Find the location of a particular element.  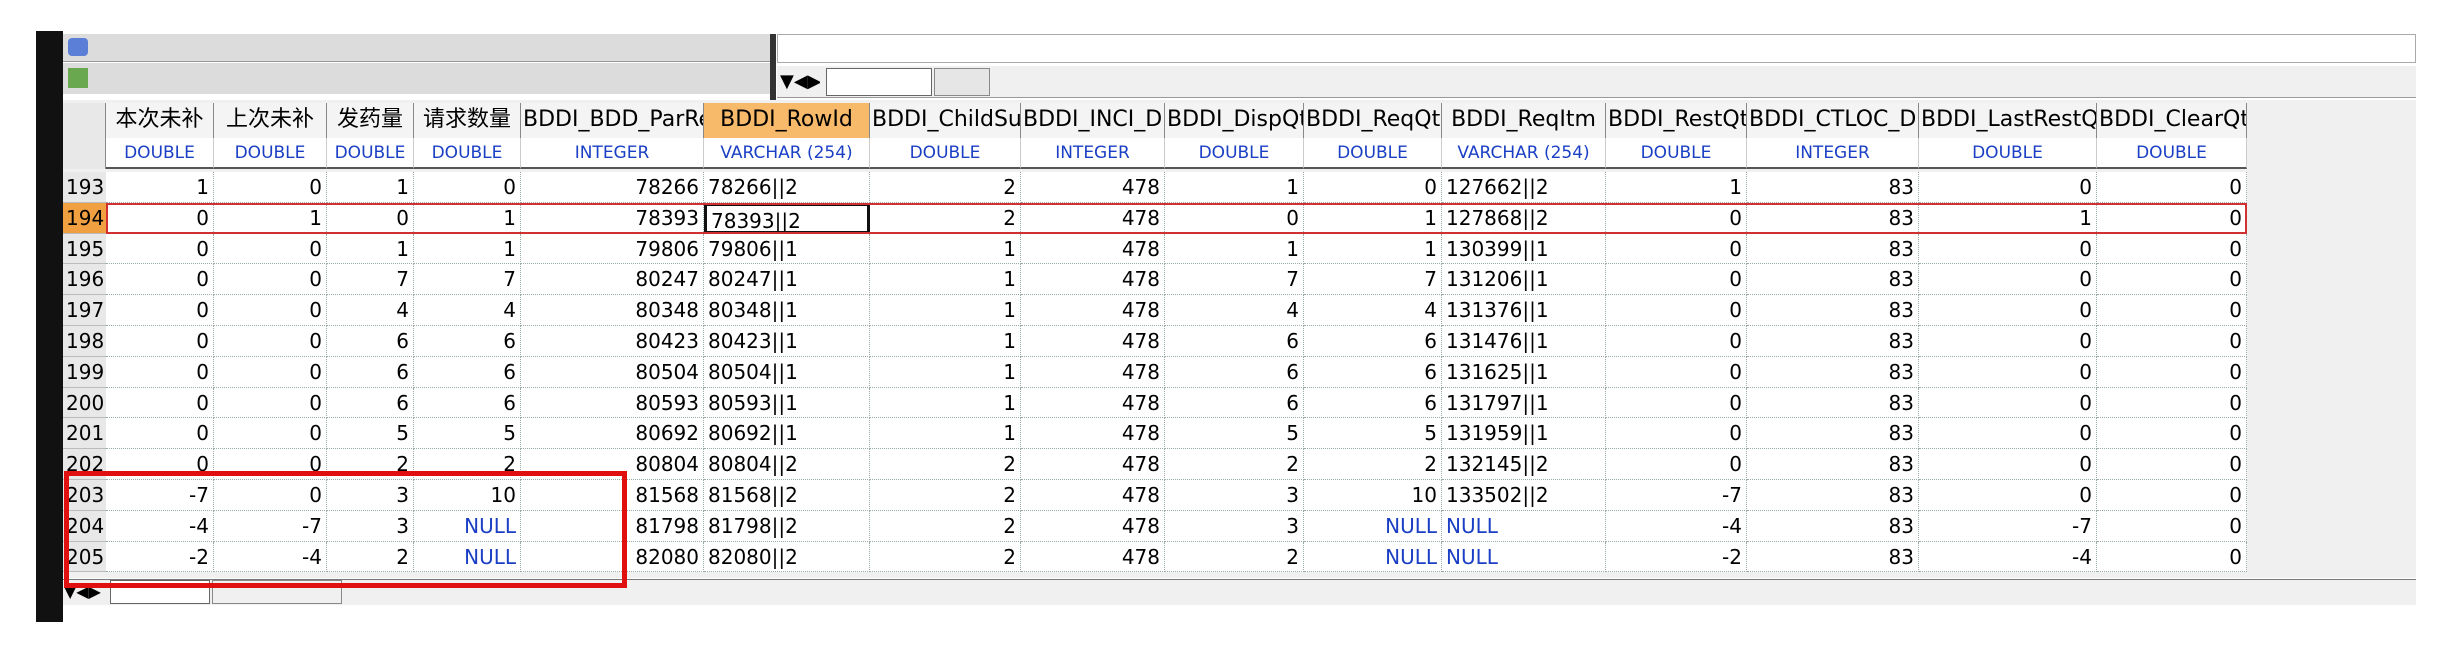

cell: 78393 is located at coordinates (612, 218).